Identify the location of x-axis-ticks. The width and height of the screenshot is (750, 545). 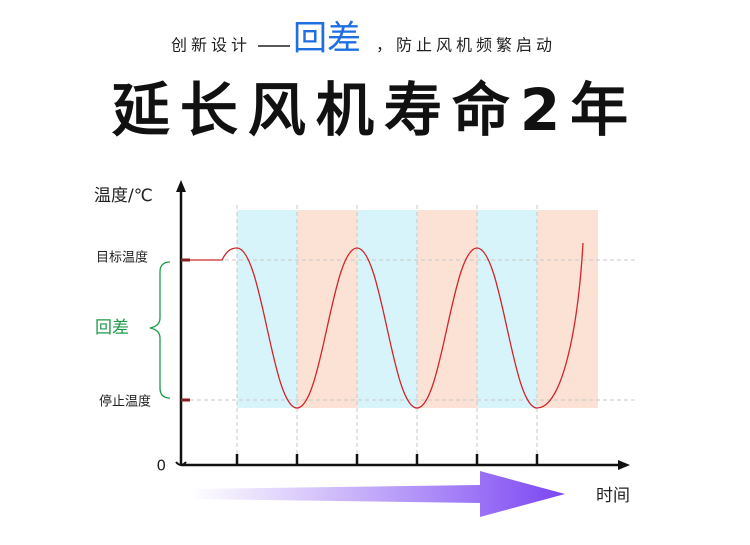
(387, 459).